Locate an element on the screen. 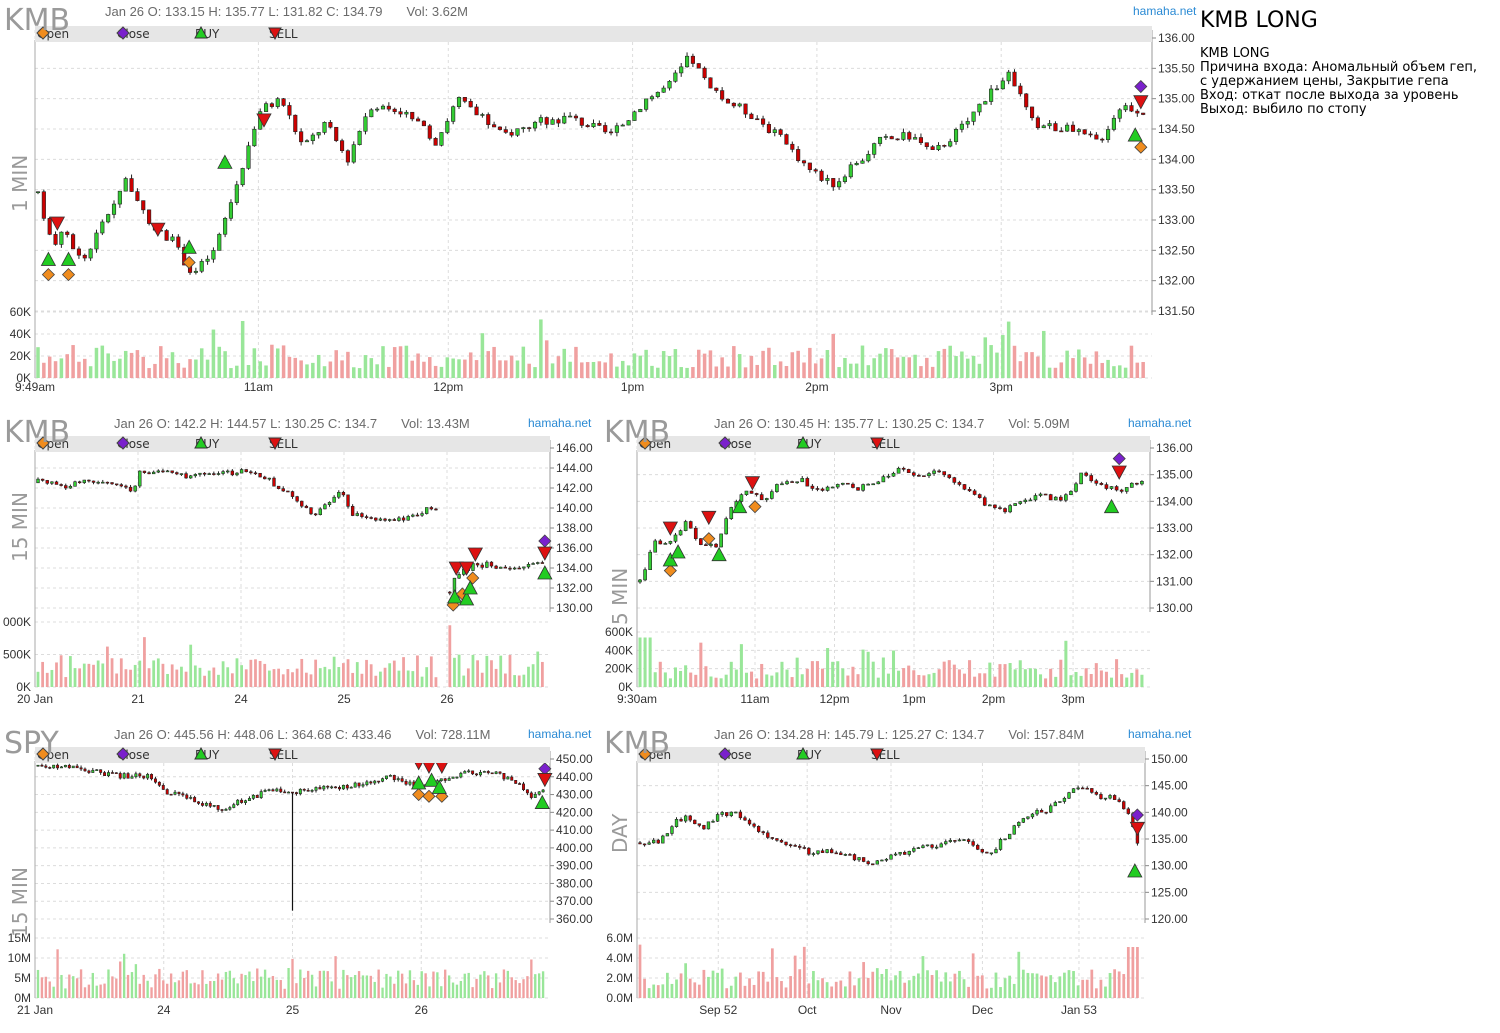 The width and height of the screenshot is (1500, 1033). timeframe-label: 1 MIN is located at coordinates (20, 183).